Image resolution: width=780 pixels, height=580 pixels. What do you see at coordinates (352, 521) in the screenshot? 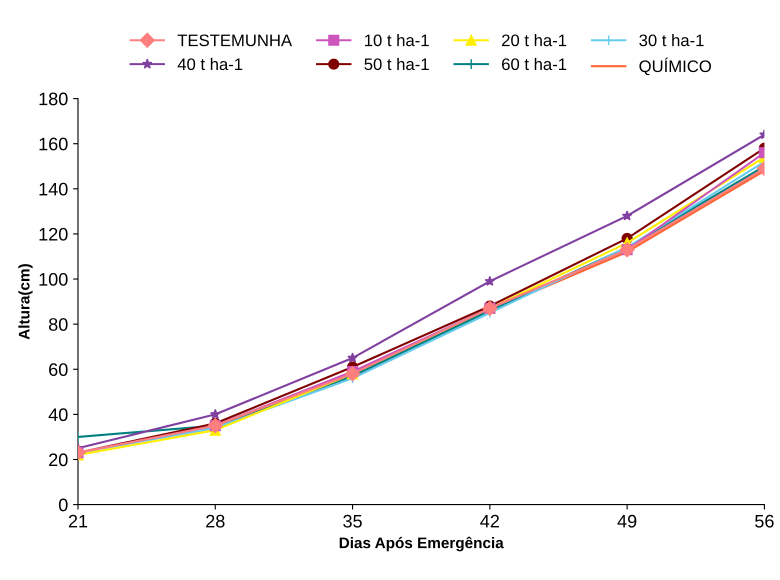
I see `x-tick-label: 35` at bounding box center [352, 521].